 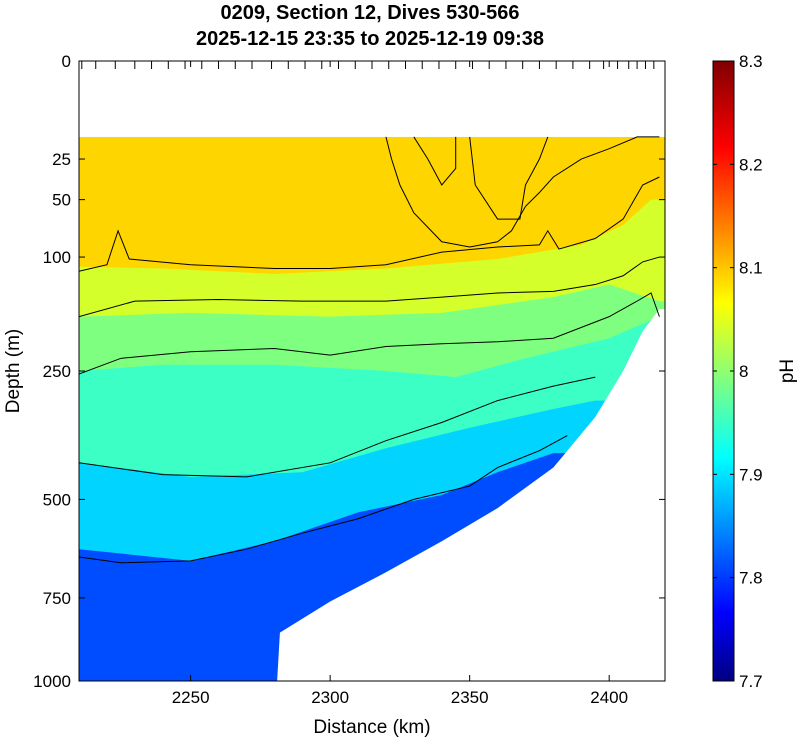 What do you see at coordinates (57, 598) in the screenshot?
I see `y-tick-label-7: 750` at bounding box center [57, 598].